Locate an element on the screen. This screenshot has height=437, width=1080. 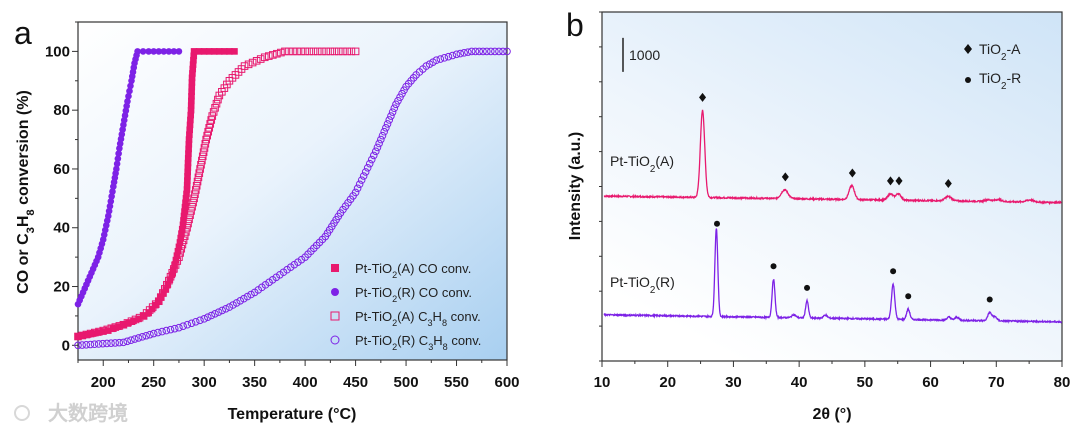
panel-label-a: a is located at coordinates (23, 33).